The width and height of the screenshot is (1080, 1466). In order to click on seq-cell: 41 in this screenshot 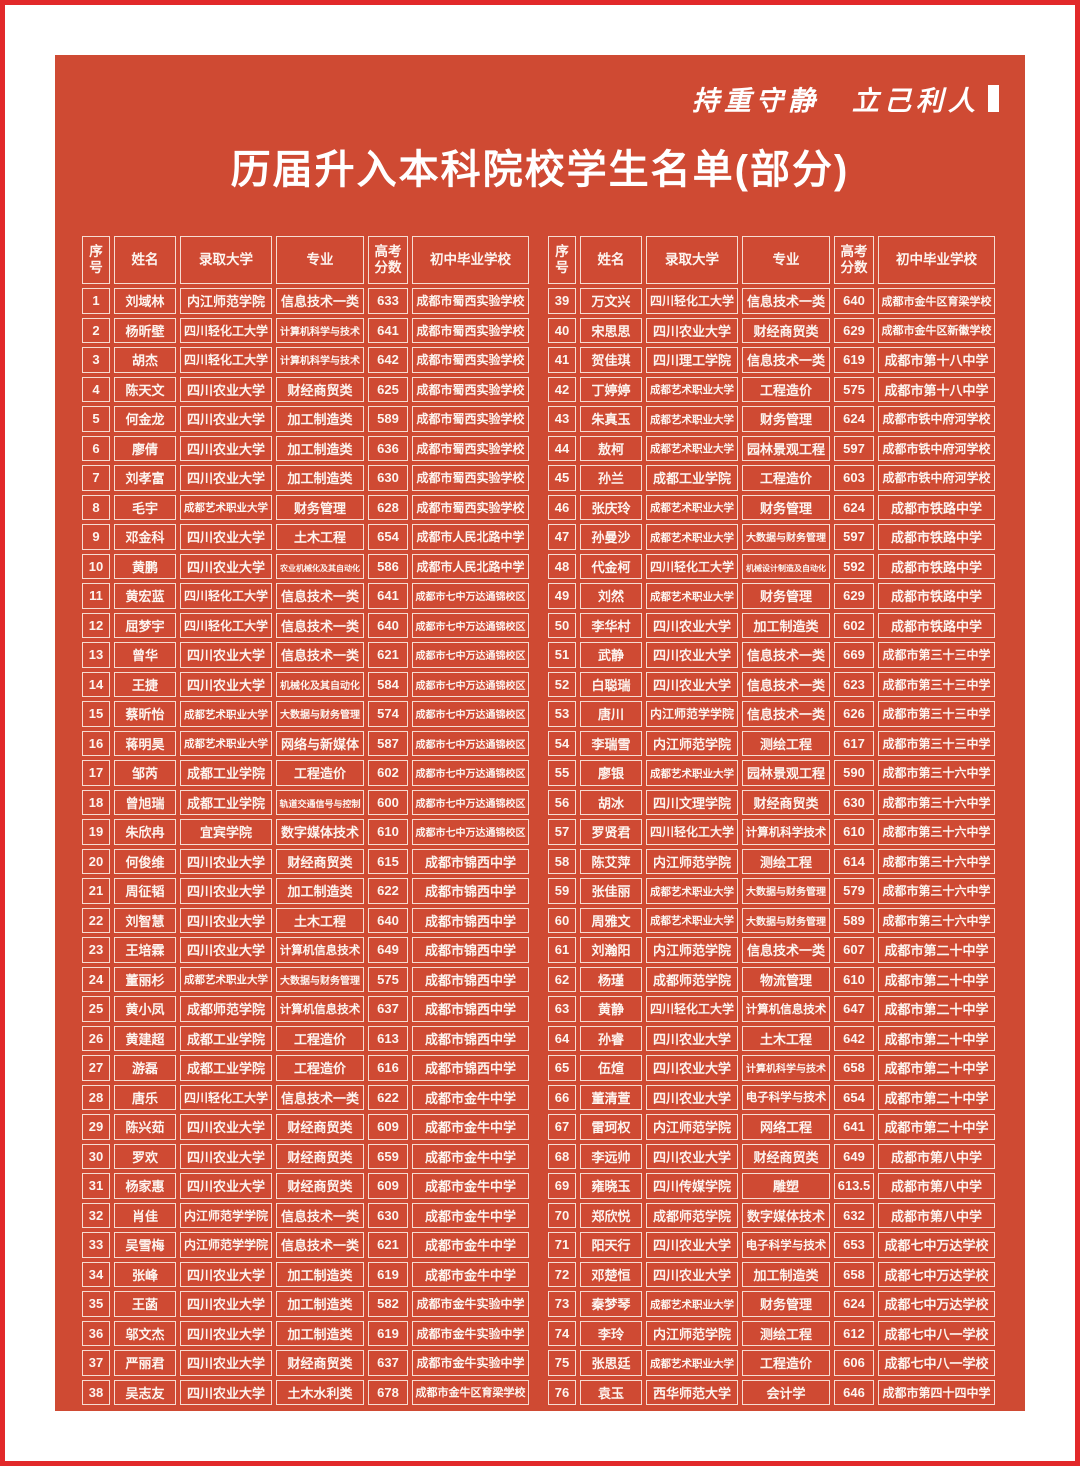, I will do `click(562, 360)`.